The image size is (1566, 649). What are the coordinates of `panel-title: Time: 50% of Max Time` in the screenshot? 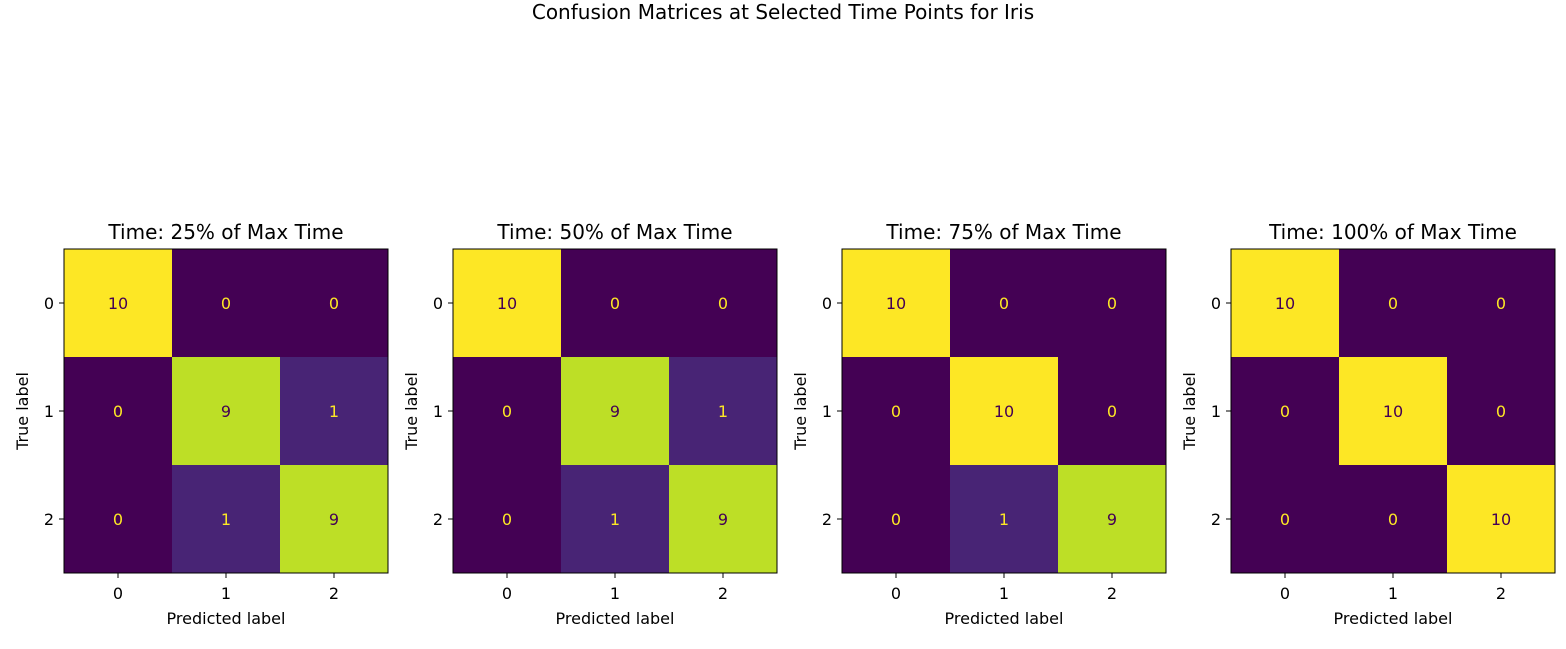 It's located at (614, 232).